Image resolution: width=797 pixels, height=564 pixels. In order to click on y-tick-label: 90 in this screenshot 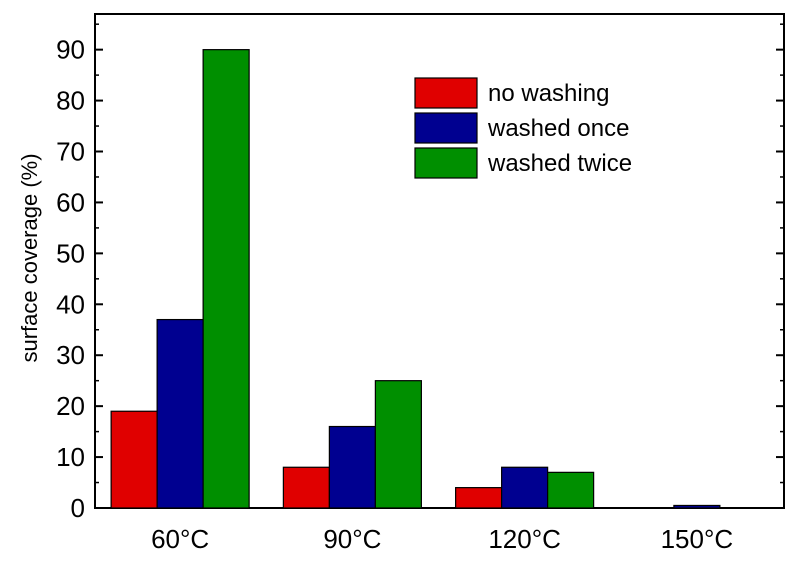, I will do `click(70, 50)`.